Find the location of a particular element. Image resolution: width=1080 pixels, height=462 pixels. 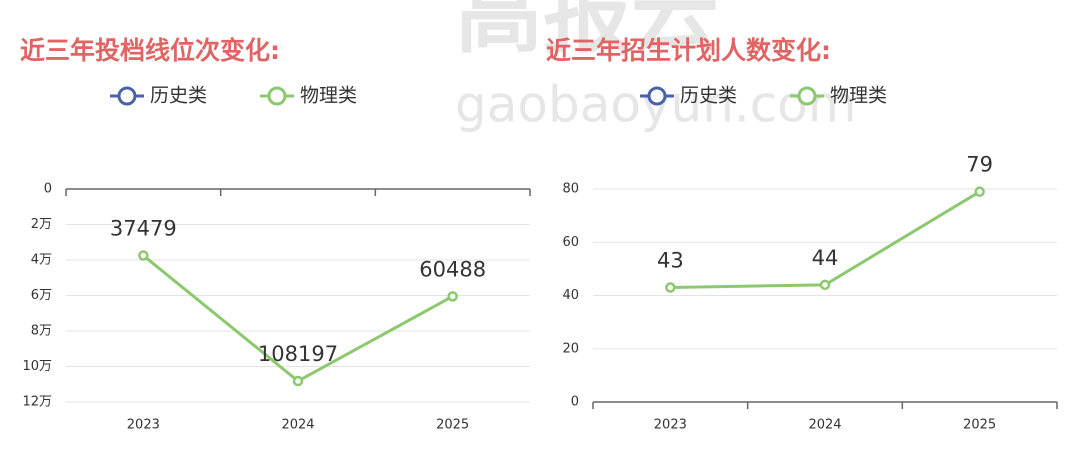

y-tick-label: 8万 is located at coordinates (41, 331).